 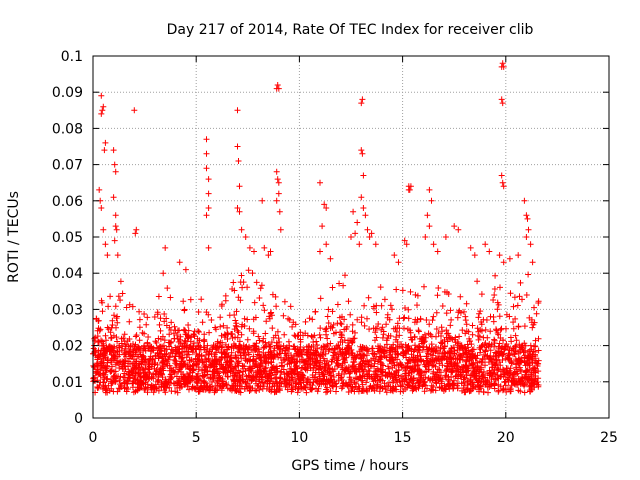 I want to click on y-tick-label: 0.04, so click(x=67, y=274).